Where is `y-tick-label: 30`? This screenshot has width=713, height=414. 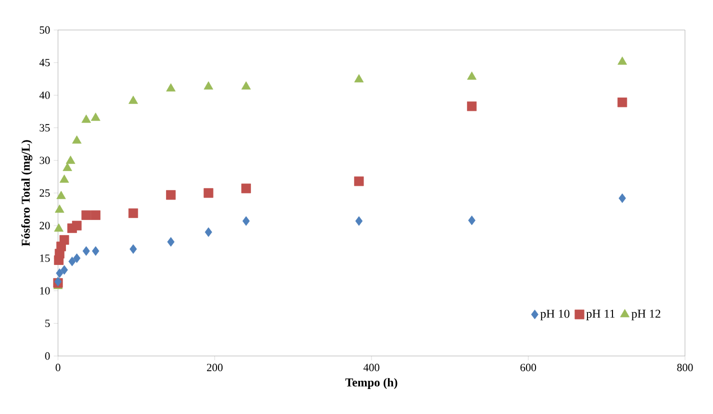 y-tick-label: 30 is located at coordinates (45, 160).